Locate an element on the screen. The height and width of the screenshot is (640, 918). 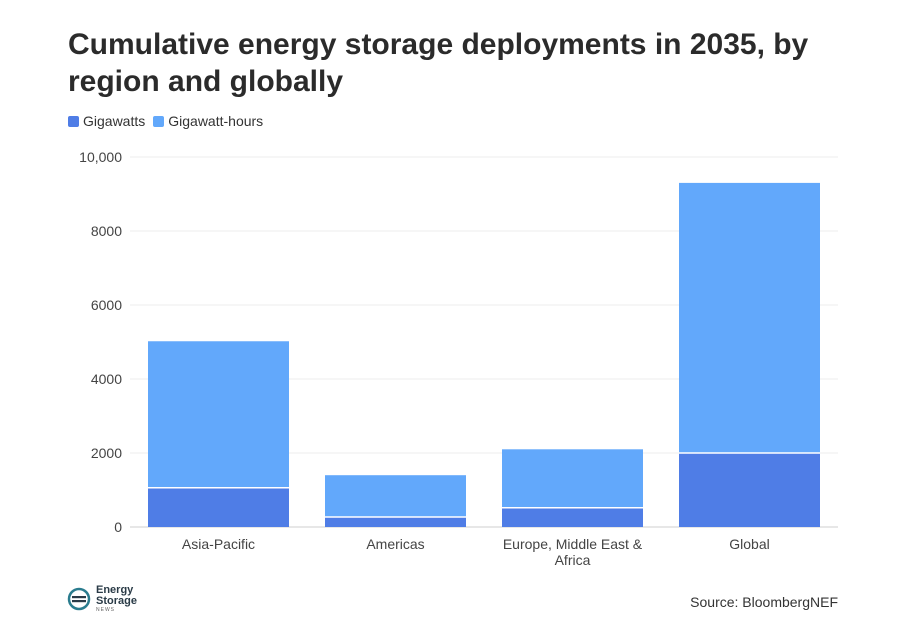
legend-swatch-gigawatts is located at coordinates (73, 121).